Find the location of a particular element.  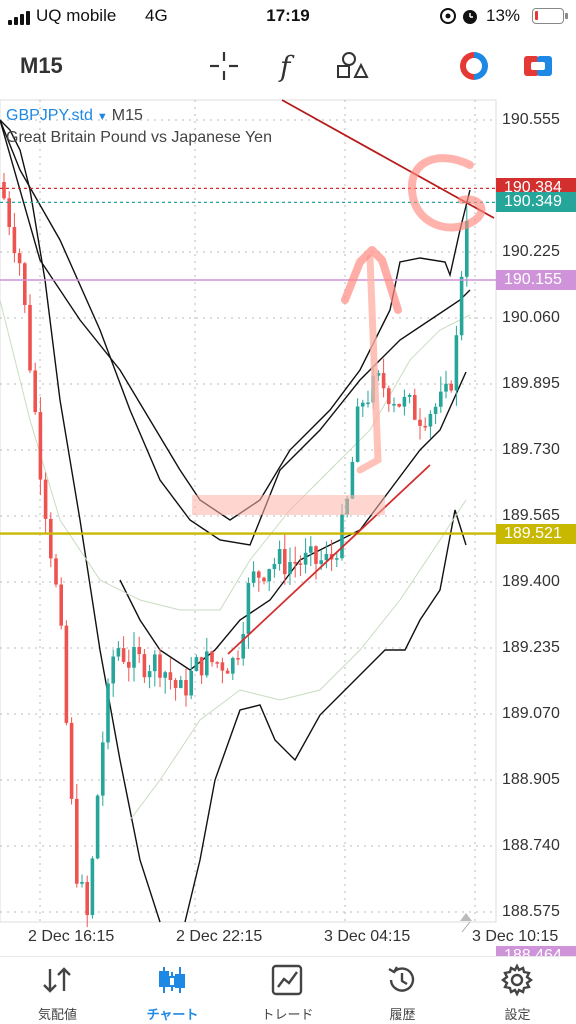

price-tag: 190.155 is located at coordinates (536, 280).